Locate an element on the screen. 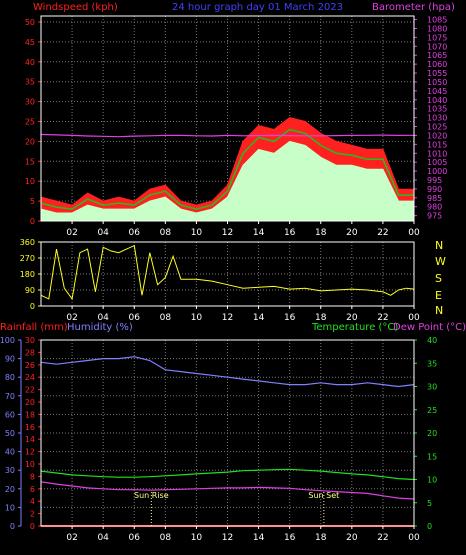 This screenshot has height=555, width=466. dir-ytick-label: 90 is located at coordinates (30, 290).